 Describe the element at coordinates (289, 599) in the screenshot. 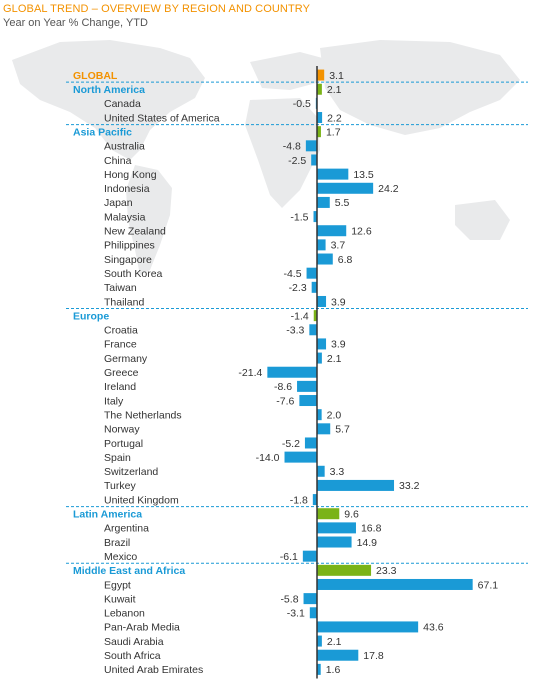

I see `value-label: -5.8` at that location.